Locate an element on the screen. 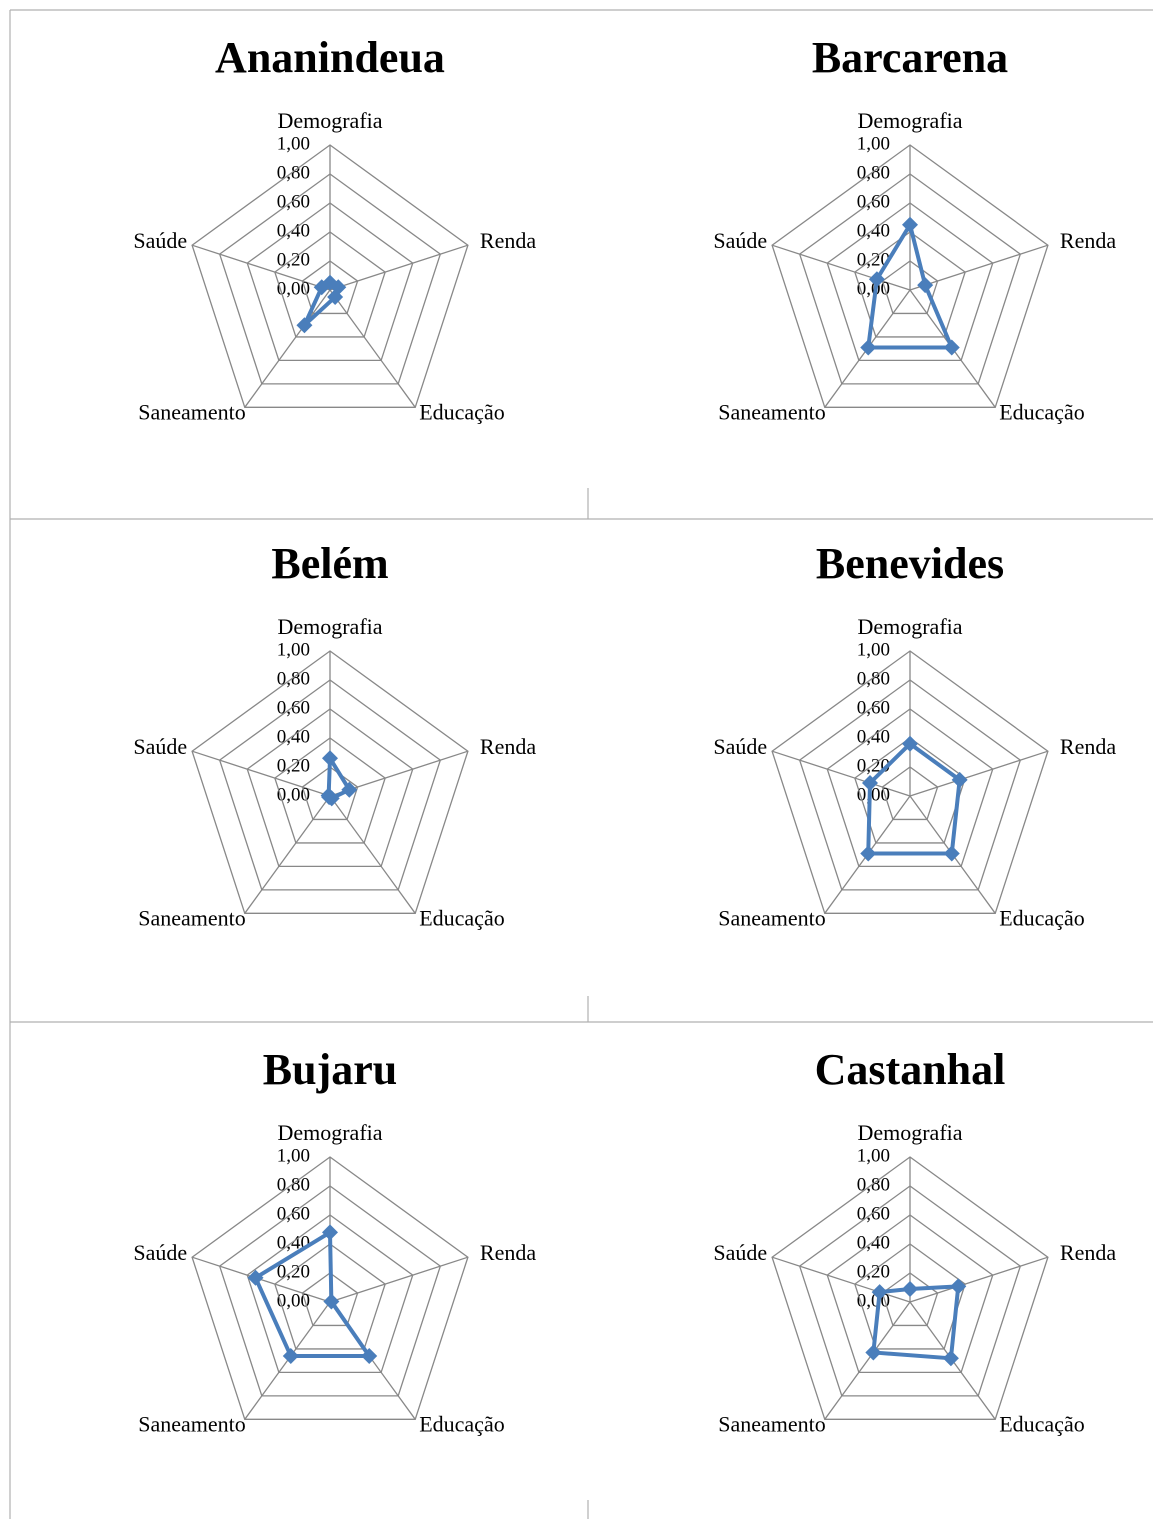 This screenshot has width=1153, height=1519. chart-title: Castanhal is located at coordinates (910, 1069).